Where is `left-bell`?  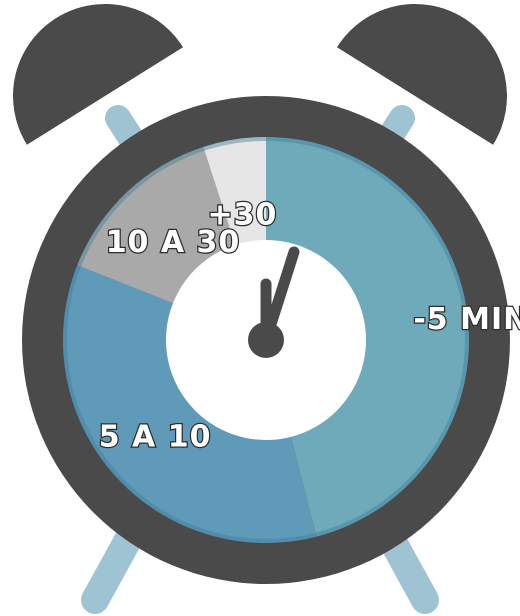 left-bell is located at coordinates (98, 74).